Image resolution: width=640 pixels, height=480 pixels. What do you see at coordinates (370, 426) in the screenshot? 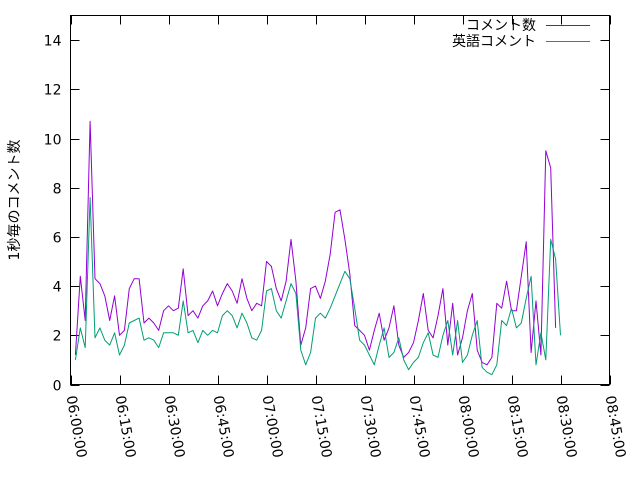
I see `x-tick-label: 07:30:00` at bounding box center [370, 426].